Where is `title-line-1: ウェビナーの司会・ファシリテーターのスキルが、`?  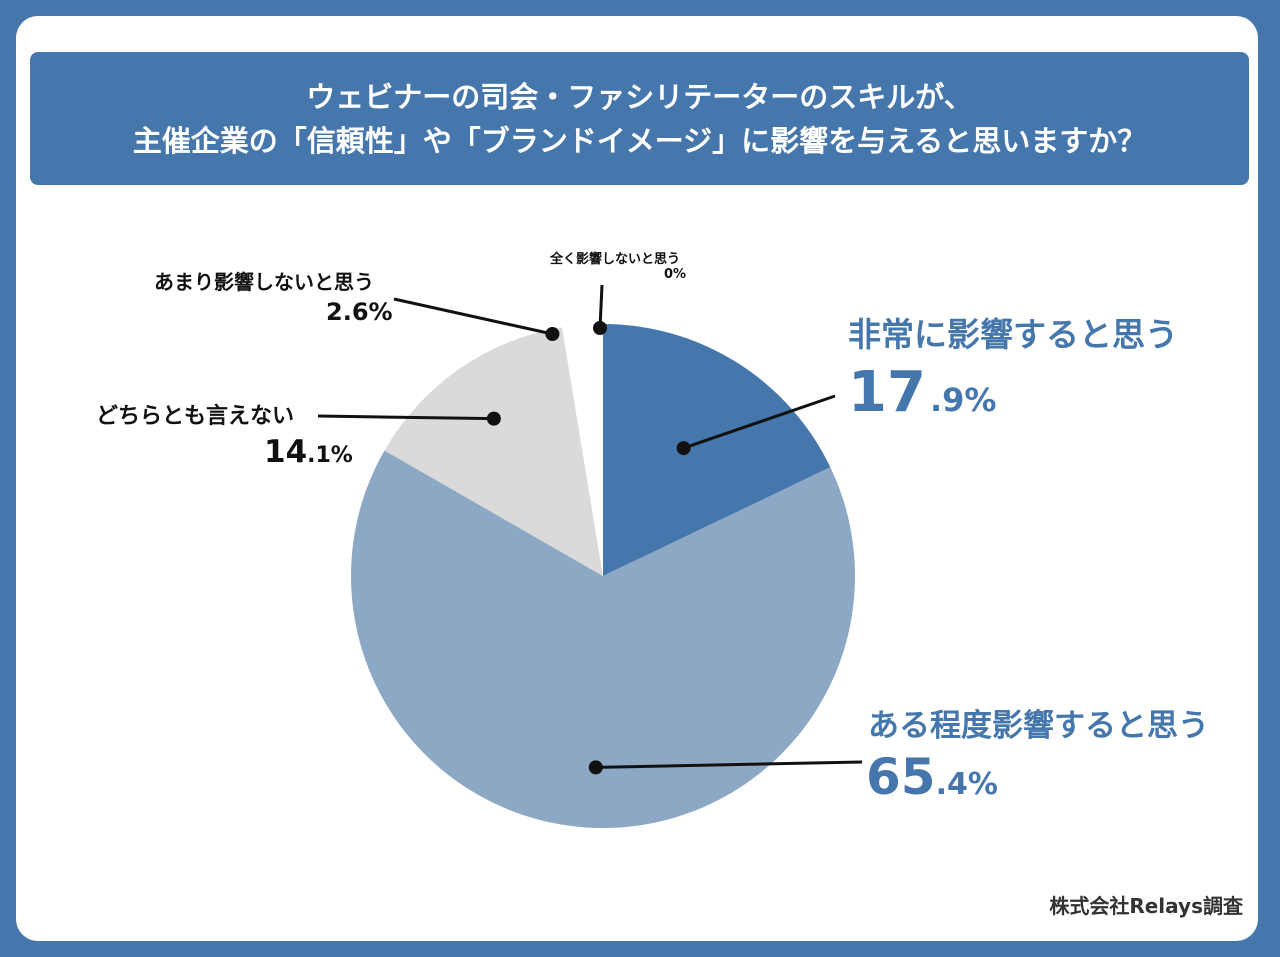
title-line-1: ウェビナーの司会・ファシリテーターのスキルが、 is located at coordinates (639, 96).